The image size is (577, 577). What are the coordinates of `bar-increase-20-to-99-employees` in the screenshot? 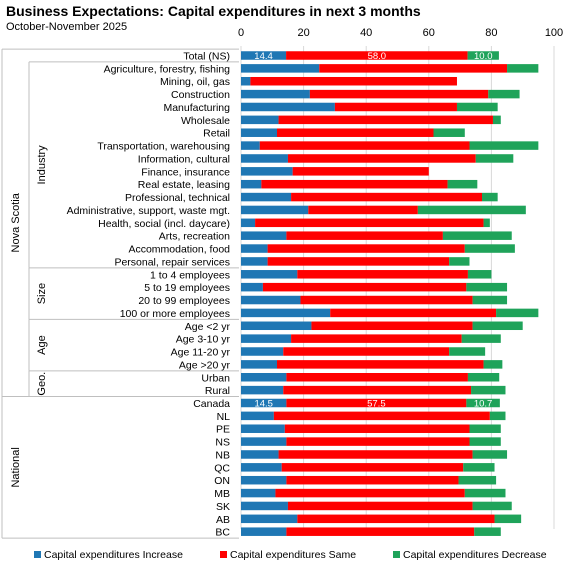 It's located at (271, 300).